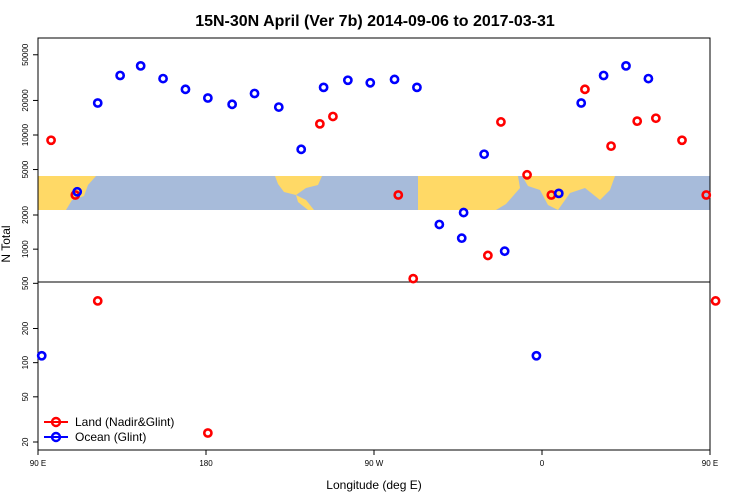 This screenshot has width=750, height=500. Describe the element at coordinates (25, 441) in the screenshot. I see `y-tick-label: 20` at that location.